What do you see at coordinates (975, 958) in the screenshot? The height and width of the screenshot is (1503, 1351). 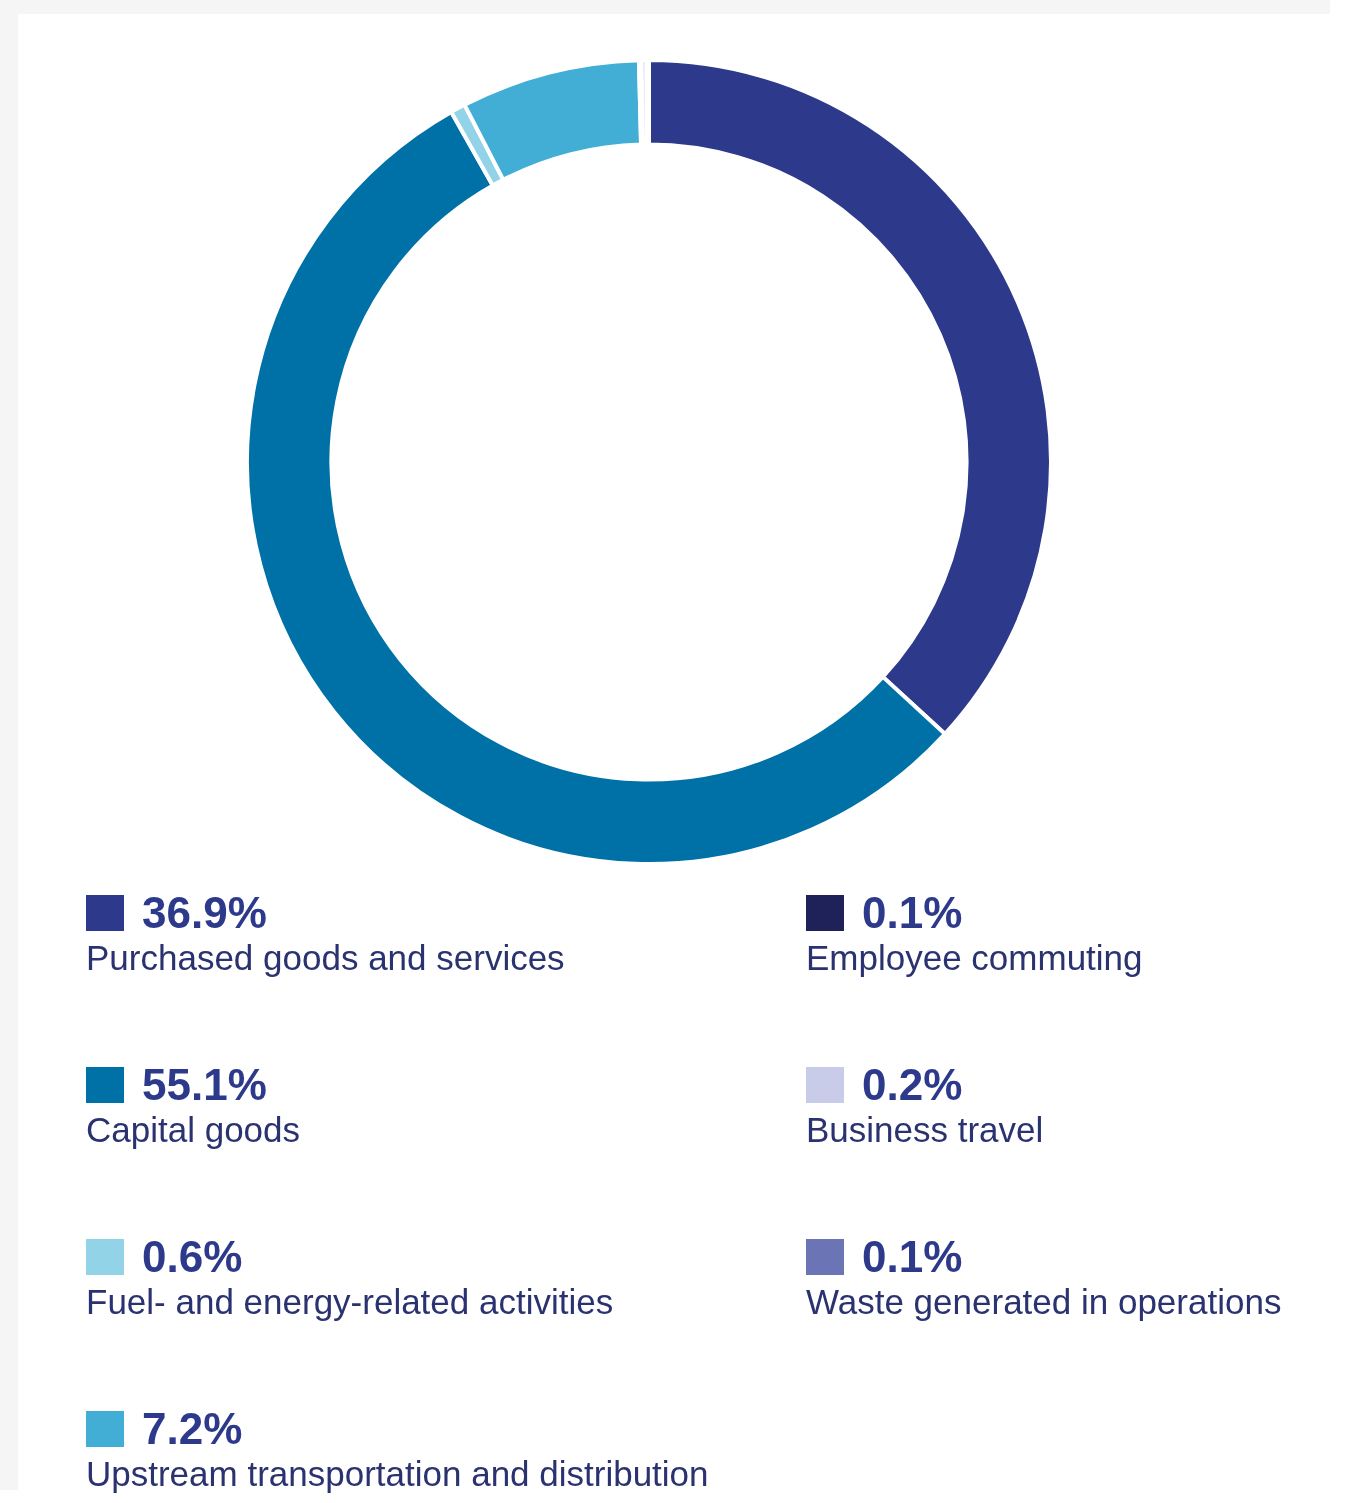 I see `legend-label: Employee commuting` at bounding box center [975, 958].